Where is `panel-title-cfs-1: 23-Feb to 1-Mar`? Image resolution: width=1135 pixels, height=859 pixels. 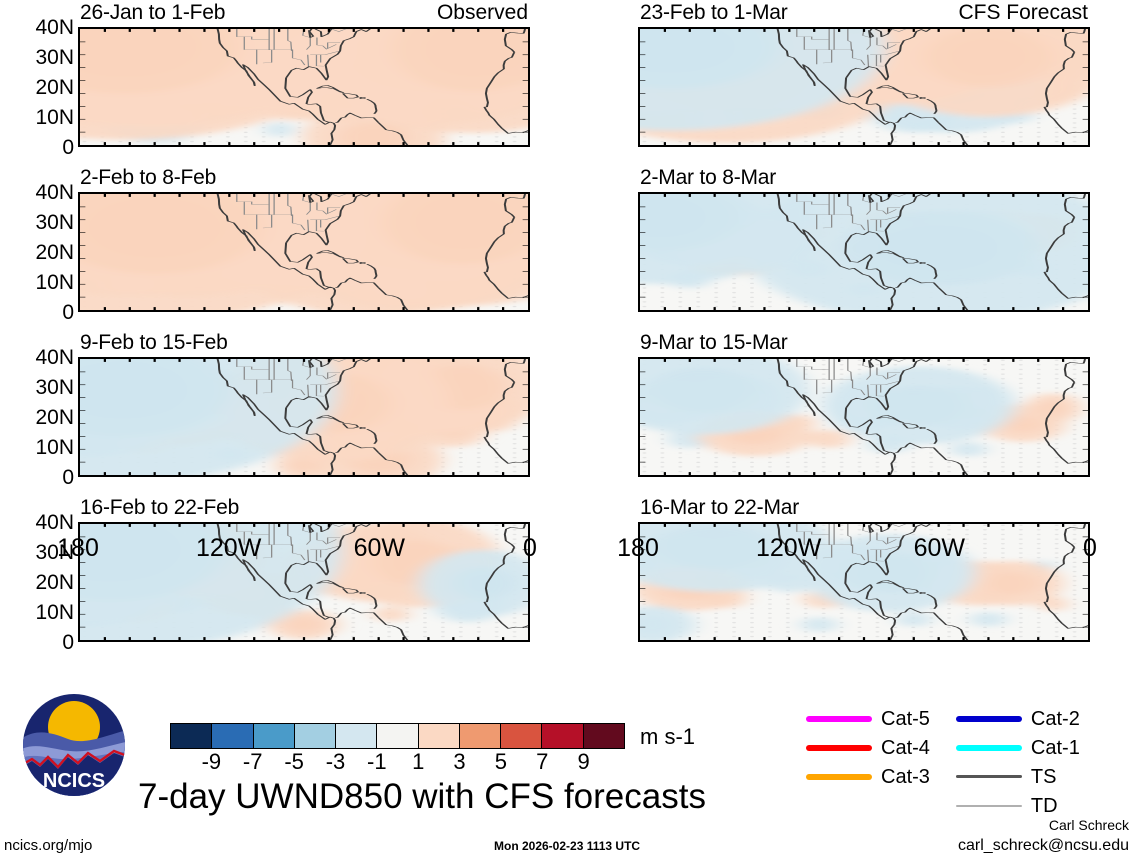
panel-title-cfs-1: 23-Feb to 1-Mar is located at coordinates (714, 12).